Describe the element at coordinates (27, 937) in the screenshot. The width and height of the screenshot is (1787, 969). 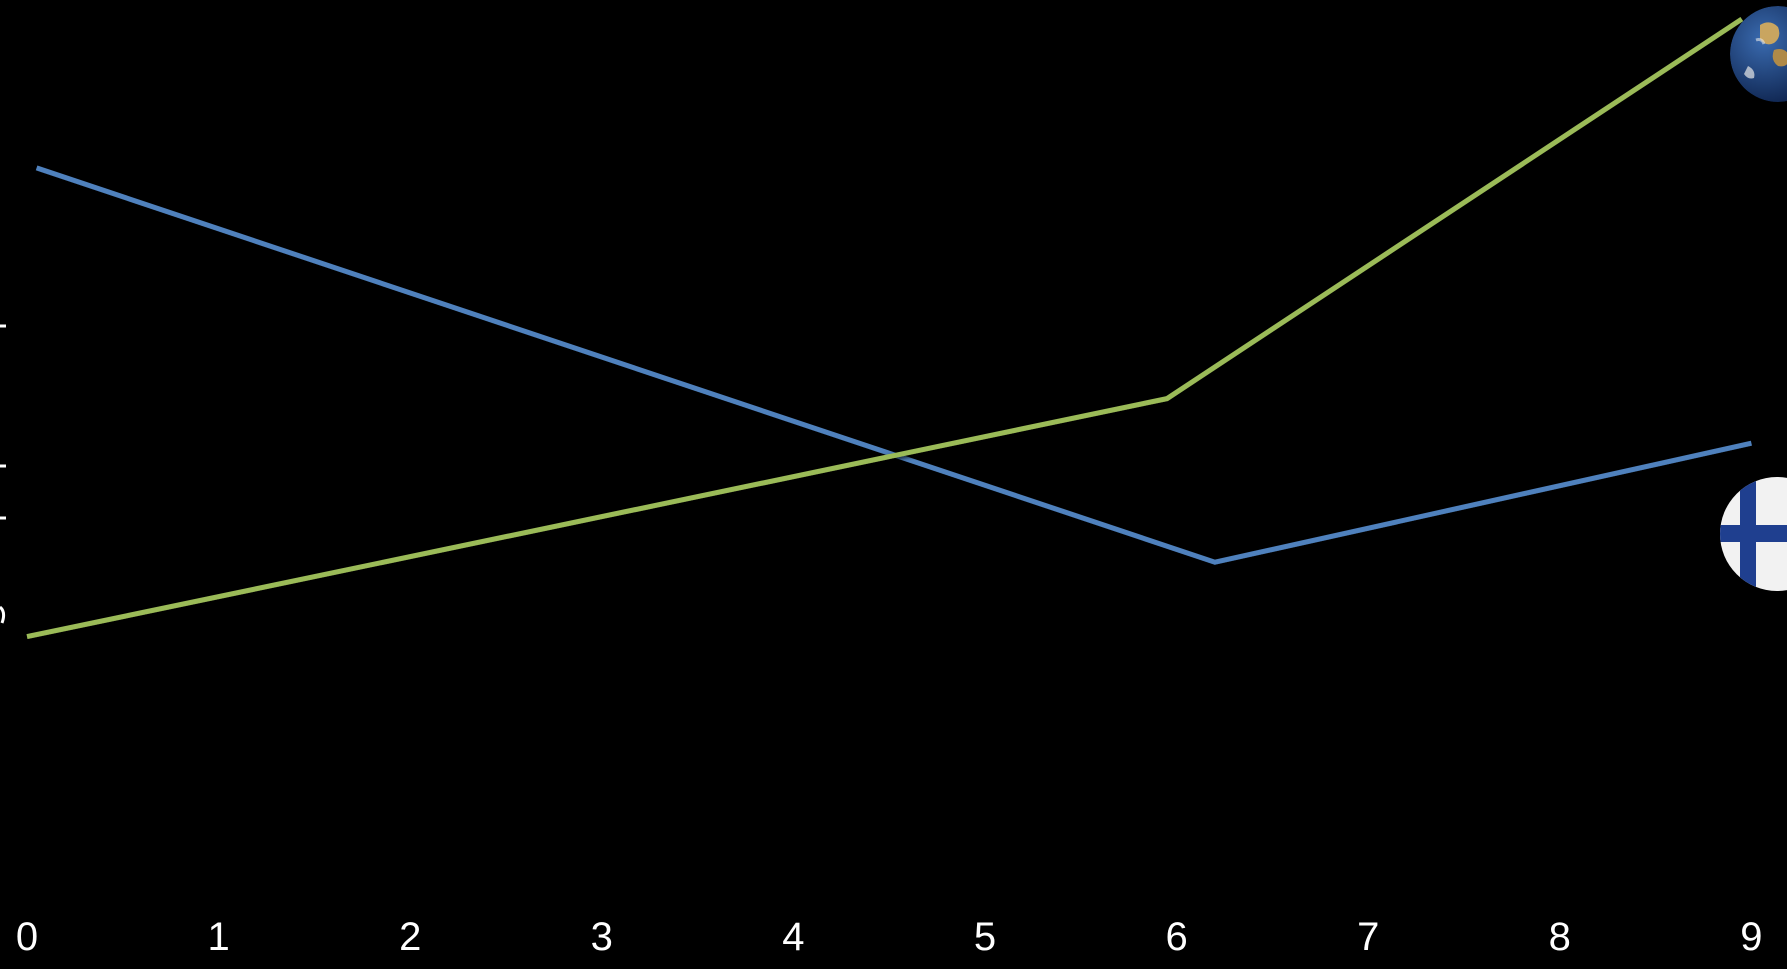
I see `x-tick-label: 0` at that location.